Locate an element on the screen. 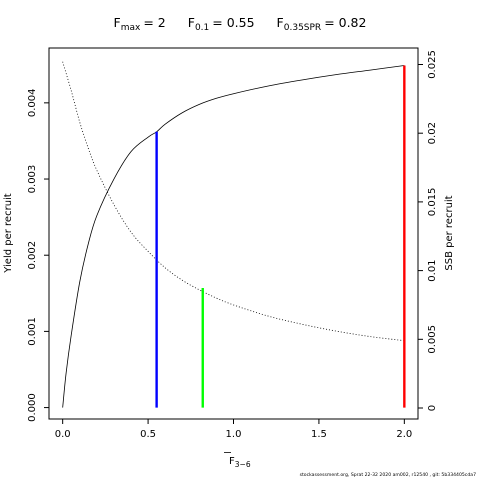 Image resolution: width=480 pixels, height=480 pixels. x-tick-label-4: 2.0 is located at coordinates (404, 434).